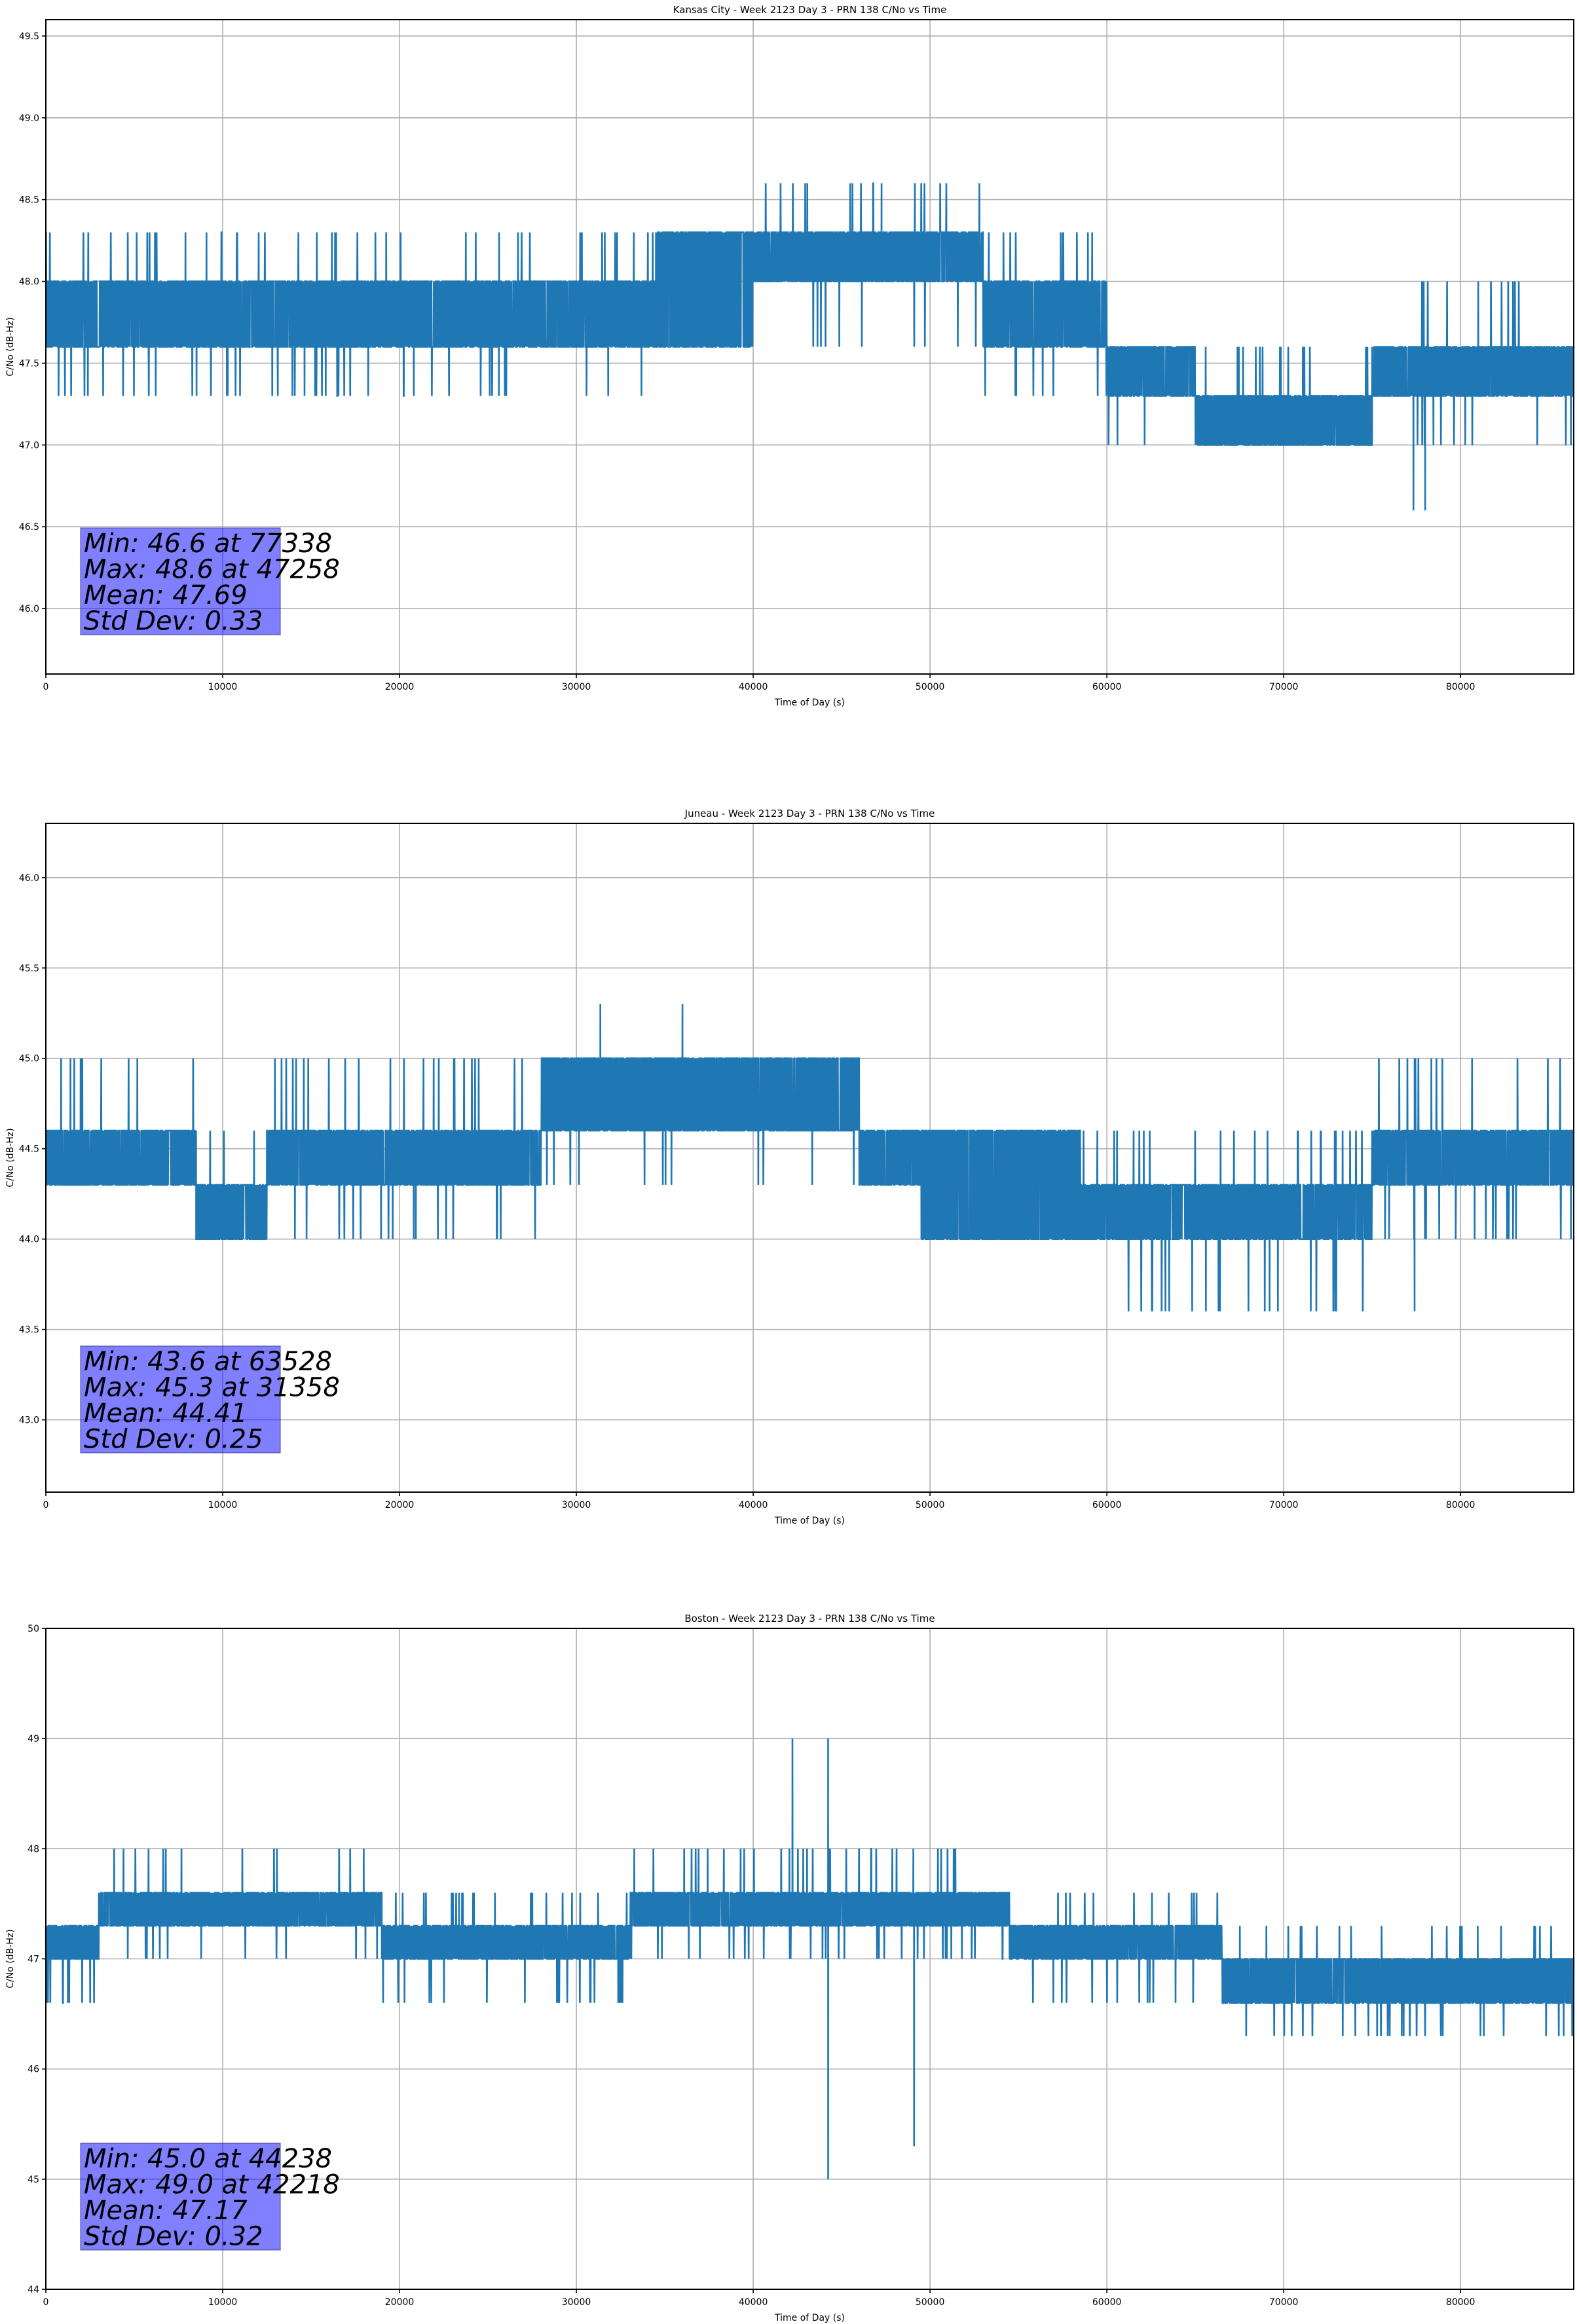  I want to click on y-tick-label: 44.5, so click(29, 1149).